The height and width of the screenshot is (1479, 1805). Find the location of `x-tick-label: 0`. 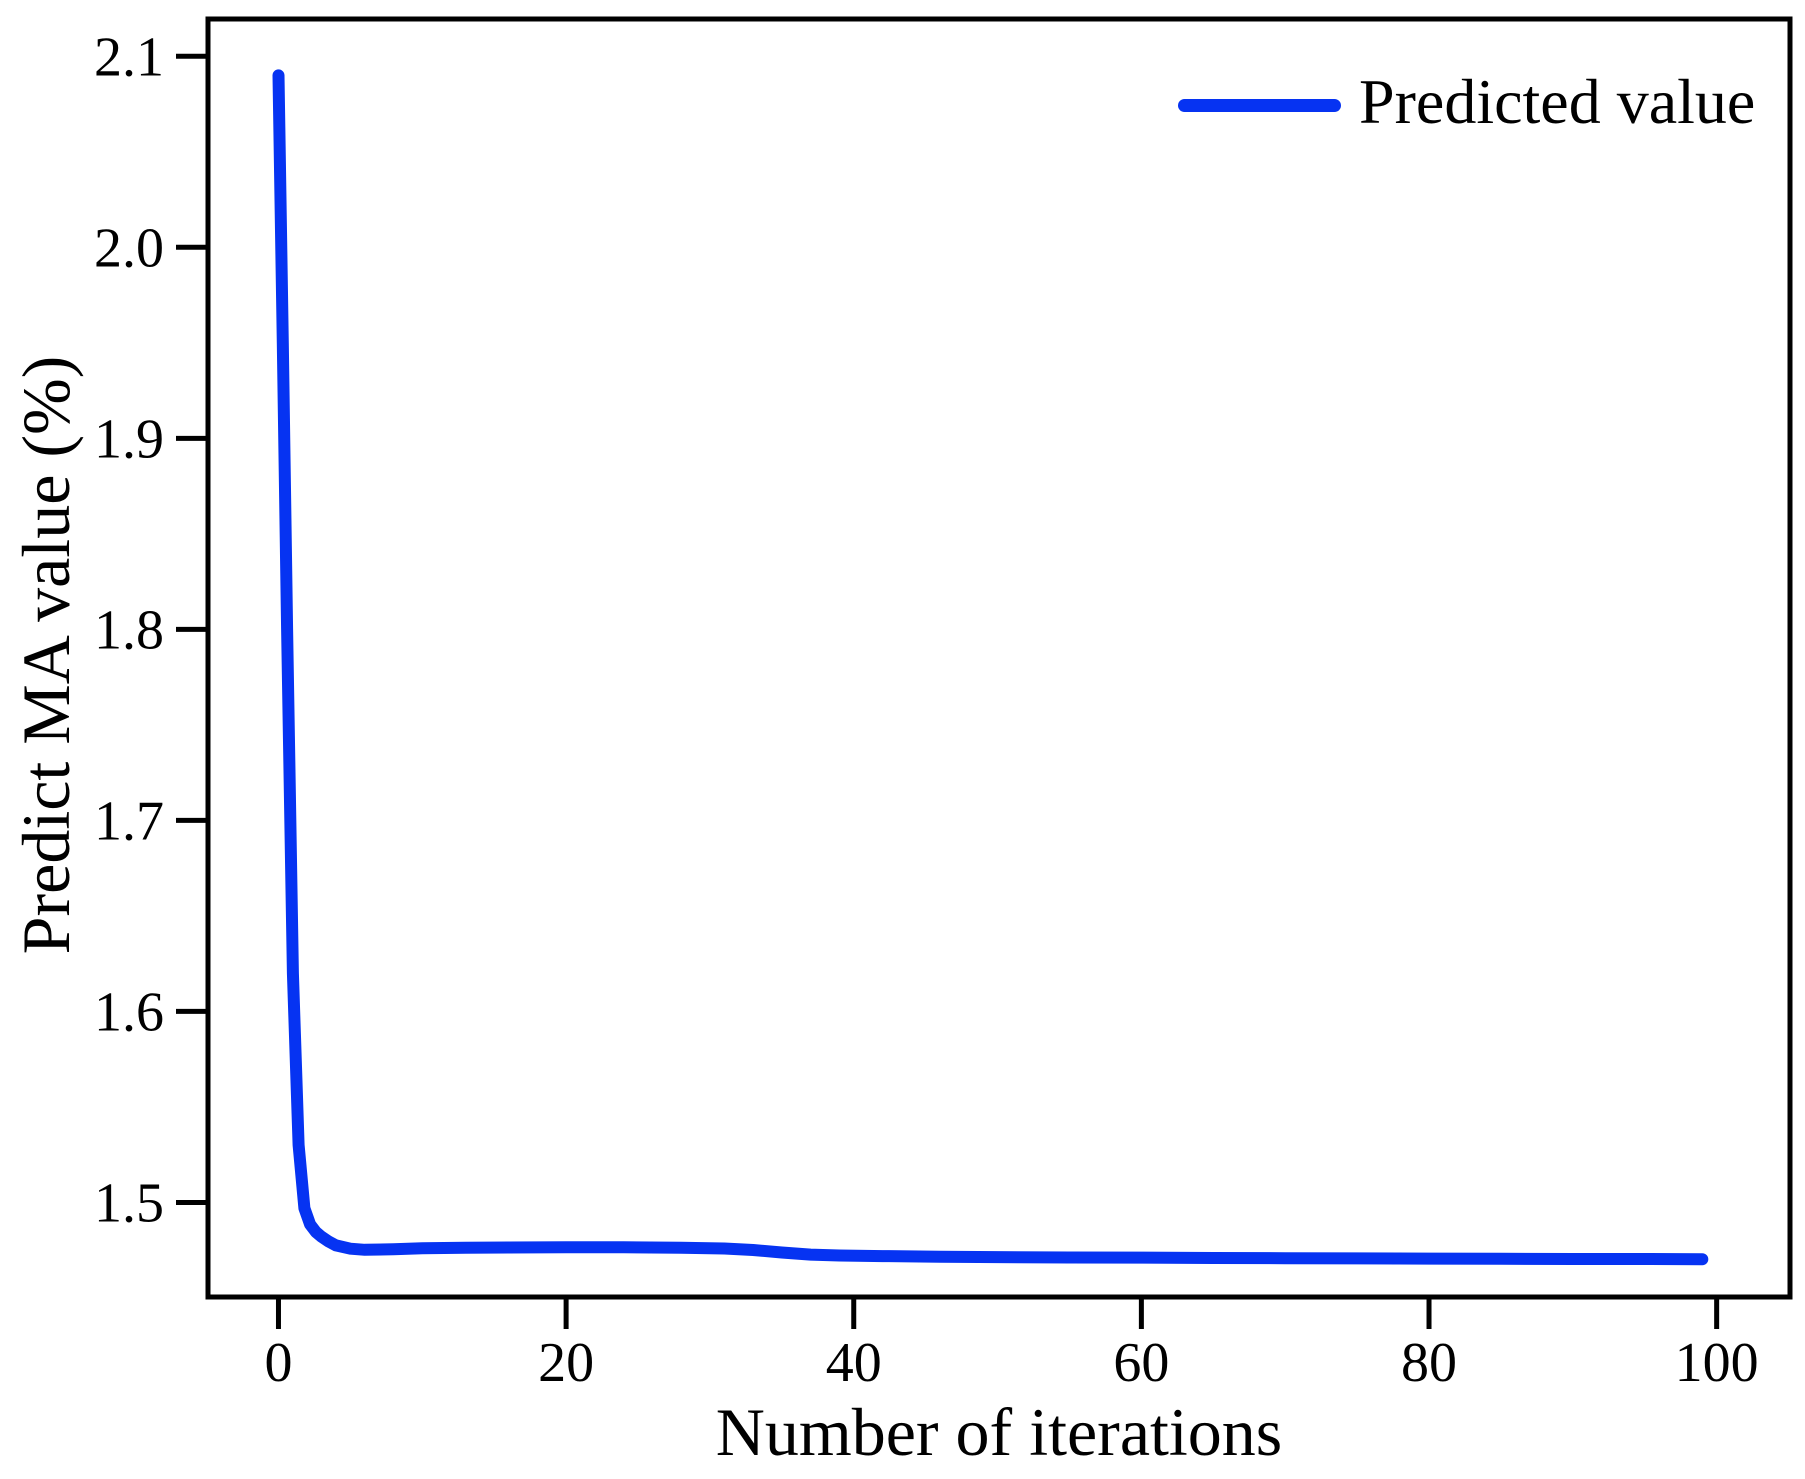

x-tick-label: 0 is located at coordinates (278, 1363).